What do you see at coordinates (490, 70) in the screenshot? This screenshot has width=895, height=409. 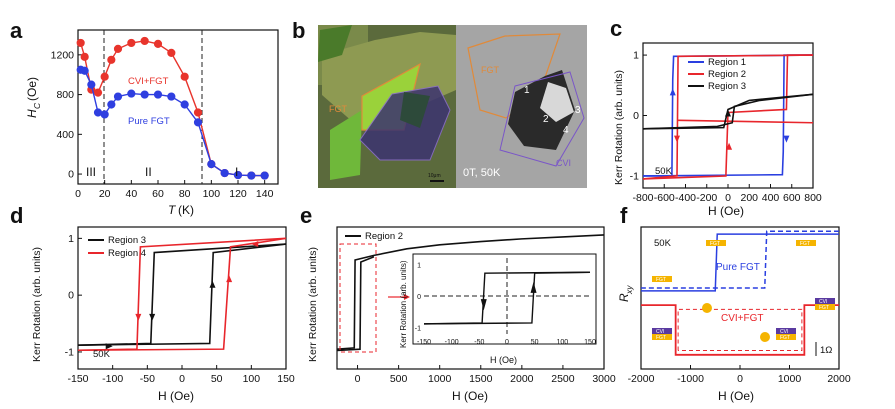 I see `moke-label-fgt: FGT` at bounding box center [490, 70].